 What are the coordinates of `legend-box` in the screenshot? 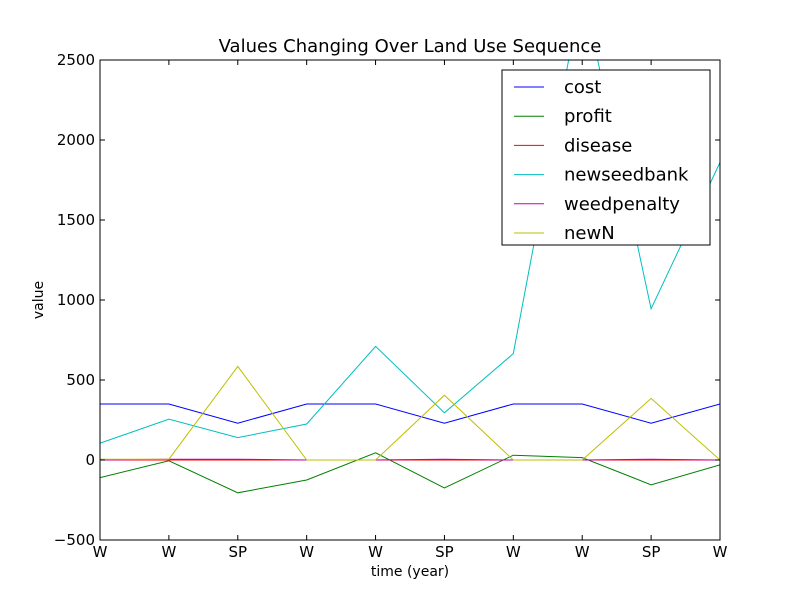 It's located at (606, 157).